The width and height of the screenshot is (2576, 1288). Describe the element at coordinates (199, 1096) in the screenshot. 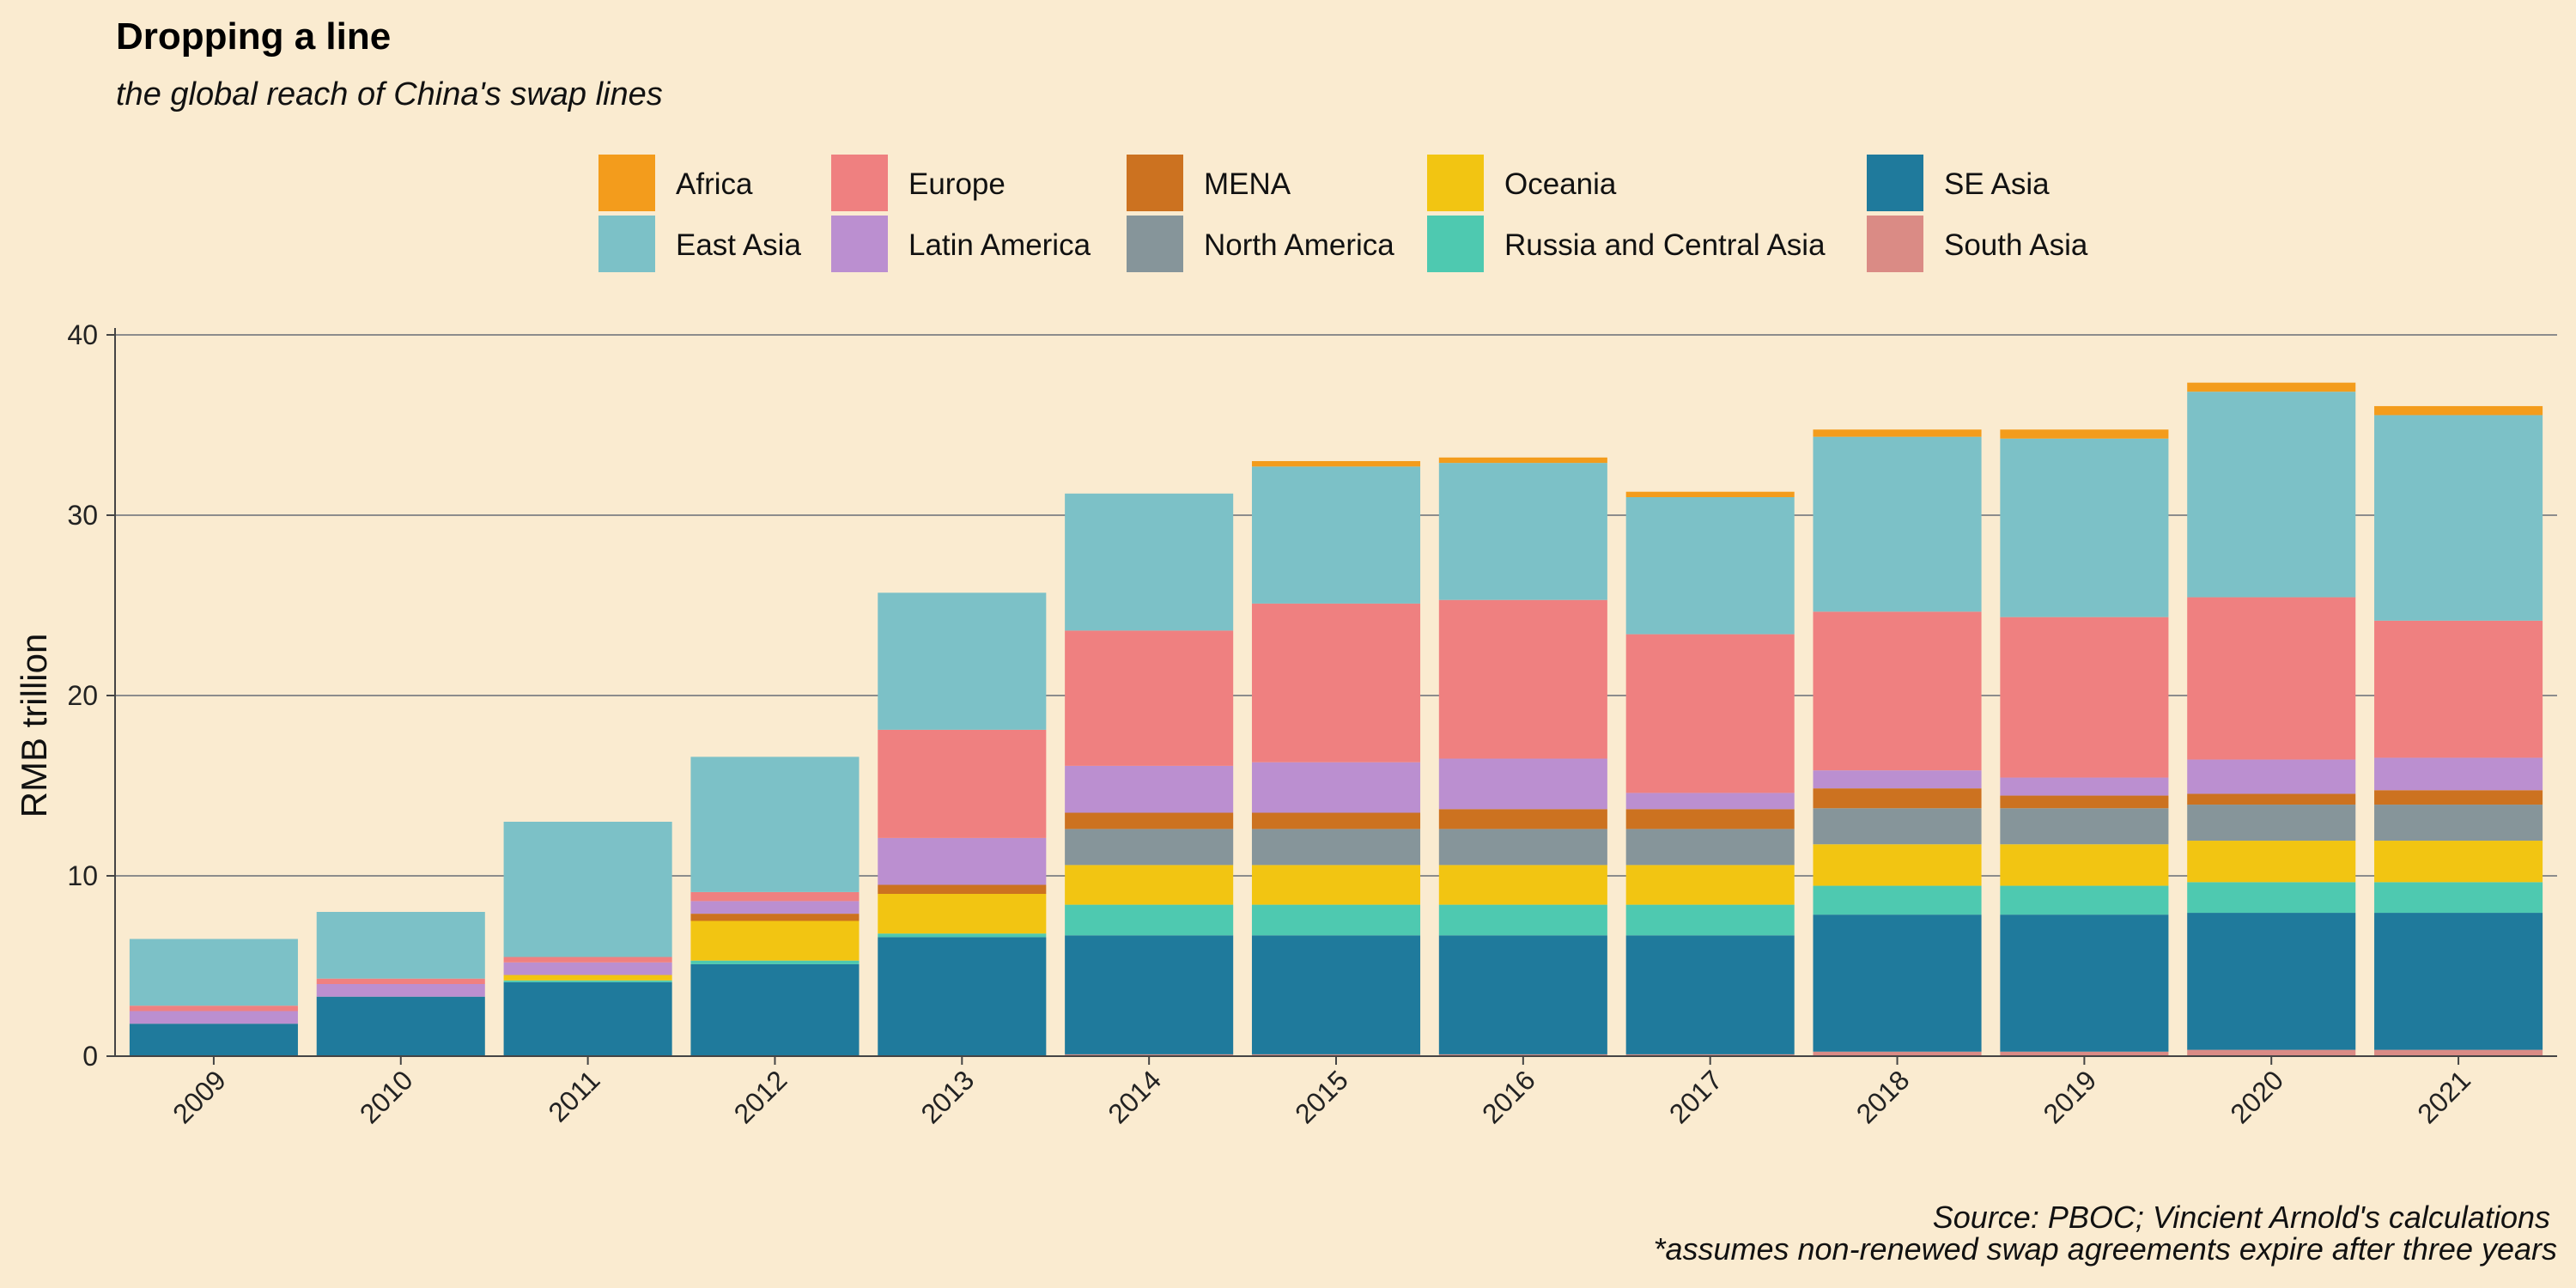

I see `x-tick-label: 2009` at that location.